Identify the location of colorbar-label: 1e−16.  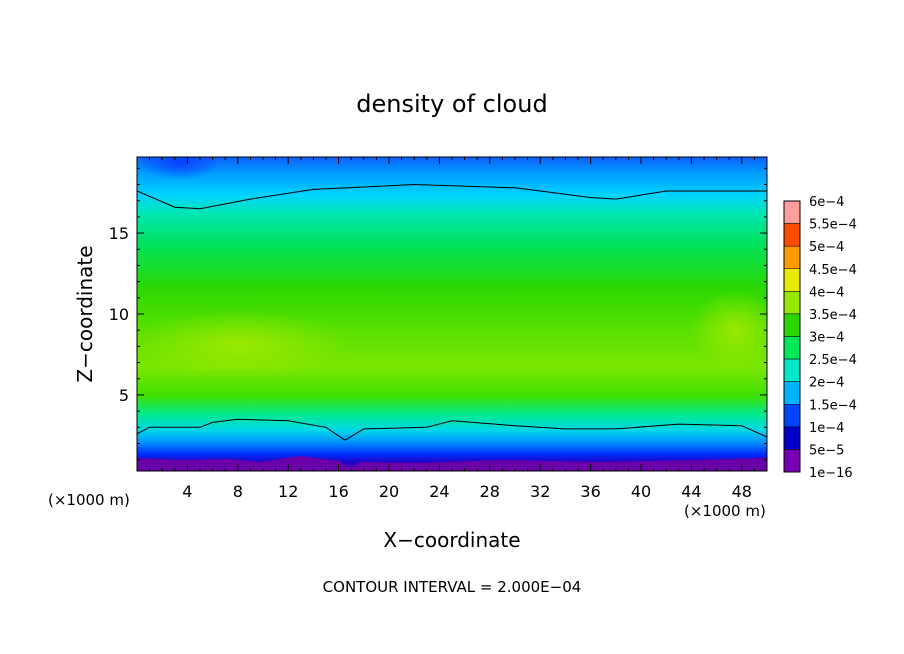
(831, 473).